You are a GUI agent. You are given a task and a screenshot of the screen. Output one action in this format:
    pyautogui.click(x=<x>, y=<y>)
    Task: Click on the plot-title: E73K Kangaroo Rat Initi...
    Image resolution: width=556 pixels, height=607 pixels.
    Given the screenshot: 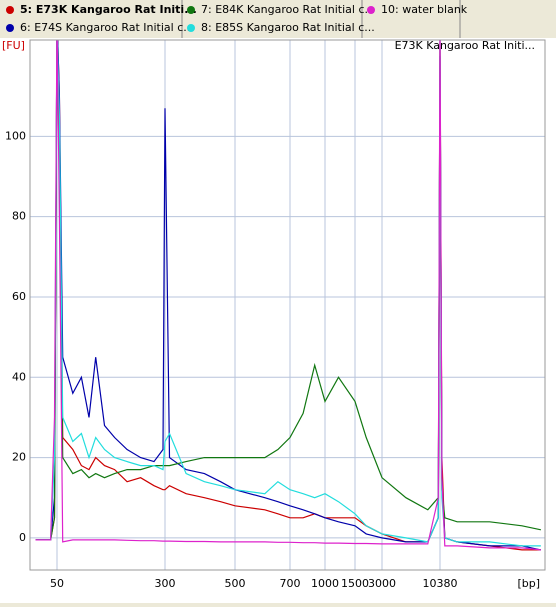 What is the action you would take?
    pyautogui.click(x=465, y=45)
    